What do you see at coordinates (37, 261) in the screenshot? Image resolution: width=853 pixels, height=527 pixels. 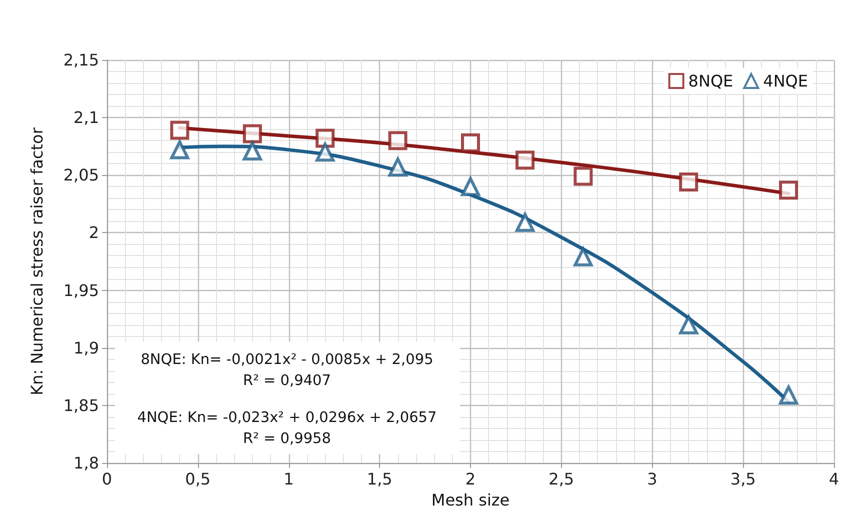 I see `y-axis-title: Kn: Numerical stress raiser factor` at bounding box center [37, 261].